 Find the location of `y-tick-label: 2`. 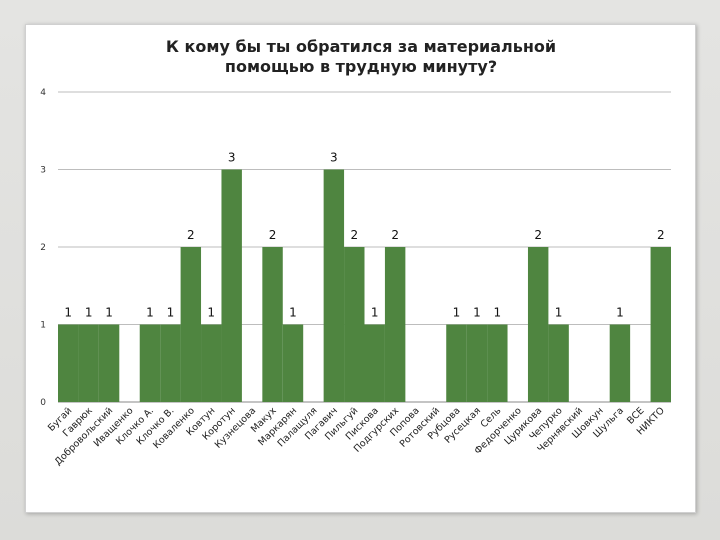

y-tick-label: 2 is located at coordinates (43, 248).